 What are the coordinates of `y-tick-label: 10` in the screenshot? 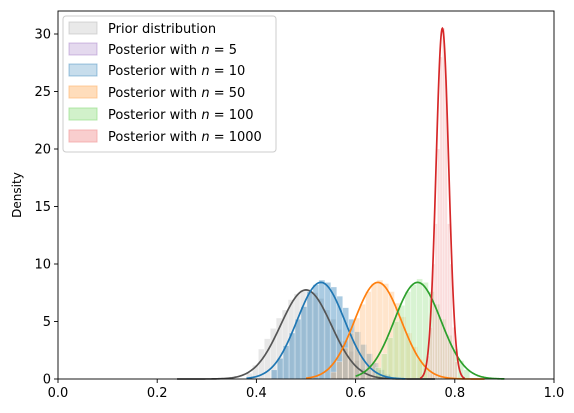 It's located at (42, 265).